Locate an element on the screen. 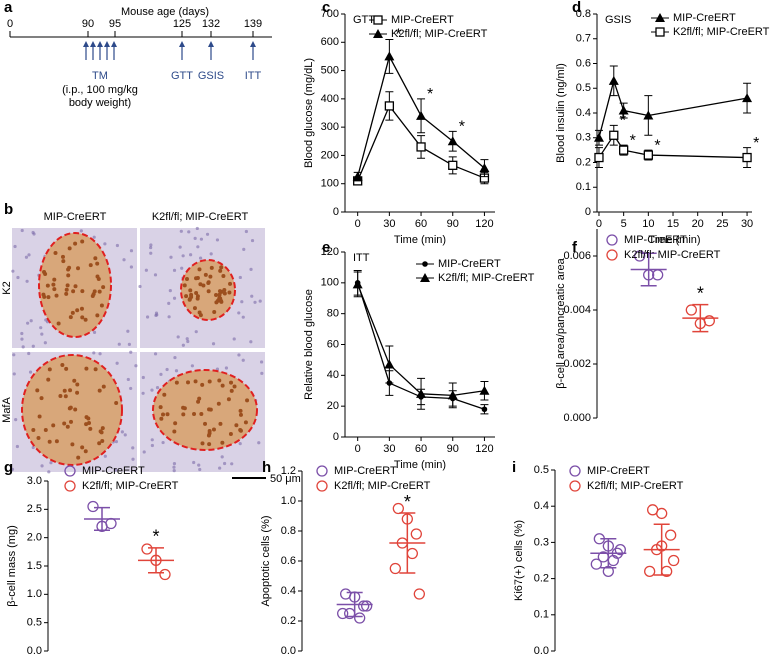 Image resolution: width=780 pixels, height=658 pixels. y-tick-label: 0.4 is located at coordinates (541, 506).